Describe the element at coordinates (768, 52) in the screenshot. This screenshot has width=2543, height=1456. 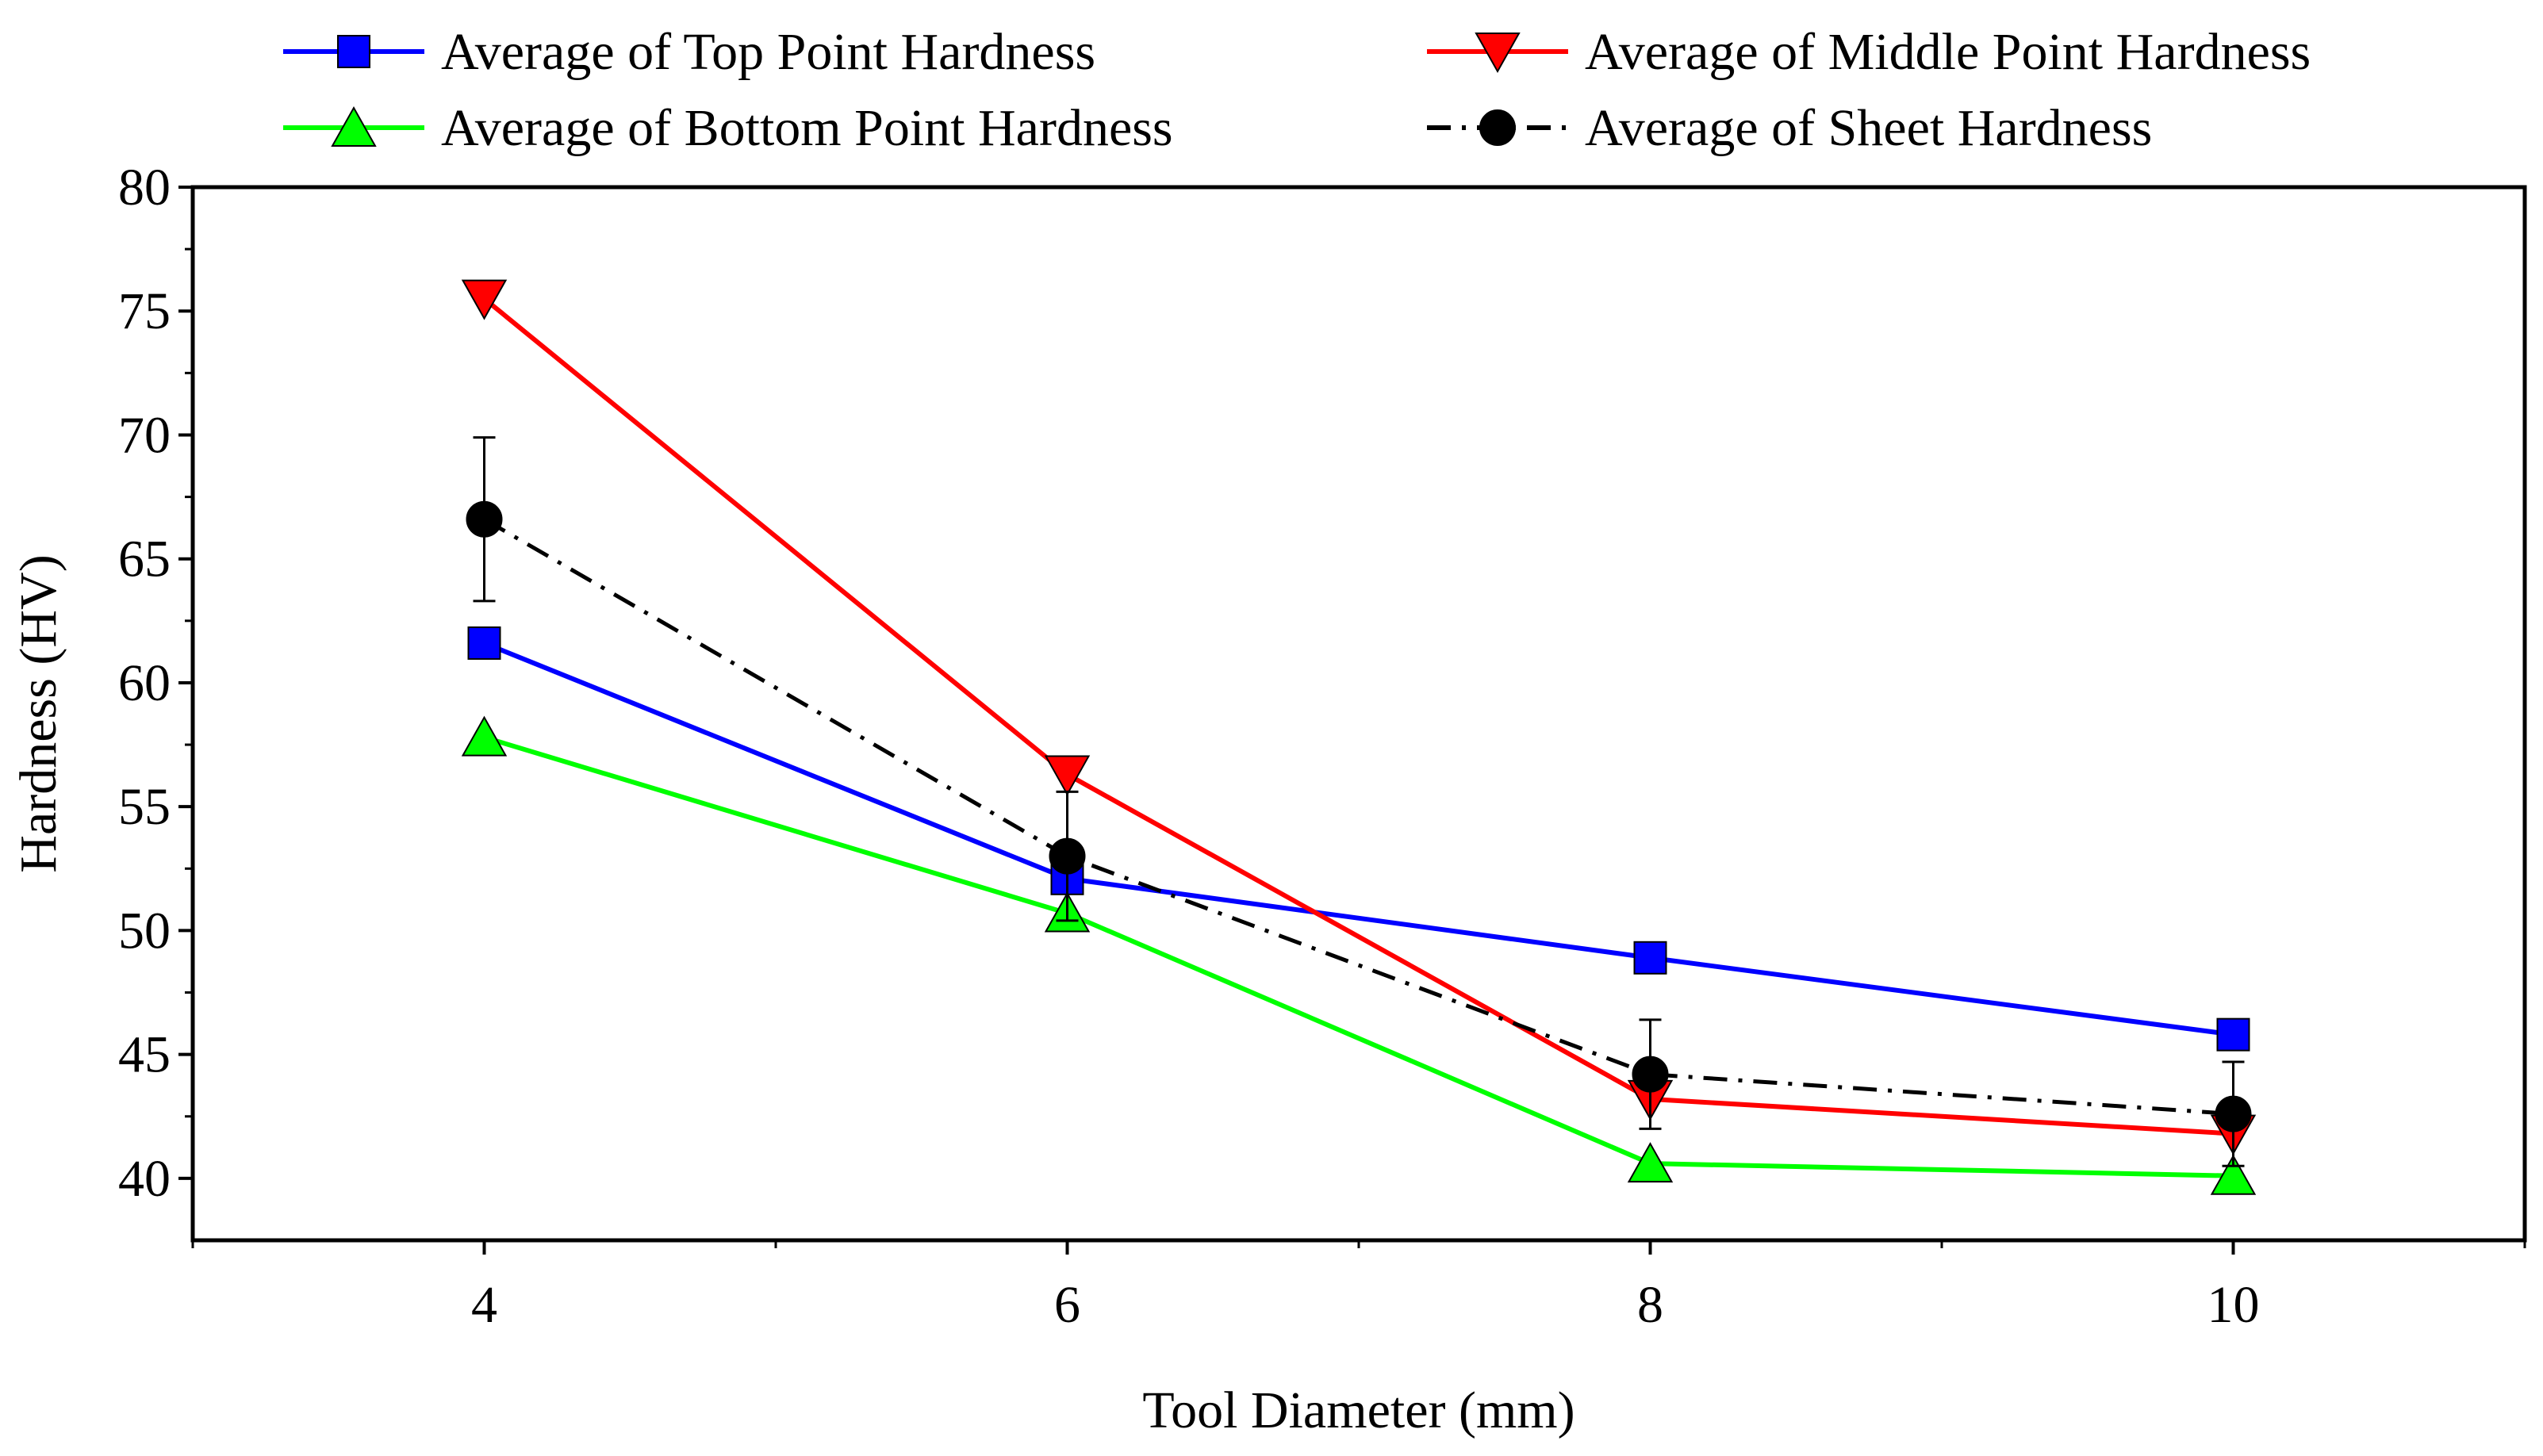
I see `legend-label: Average of Top Point Hardness` at that location.